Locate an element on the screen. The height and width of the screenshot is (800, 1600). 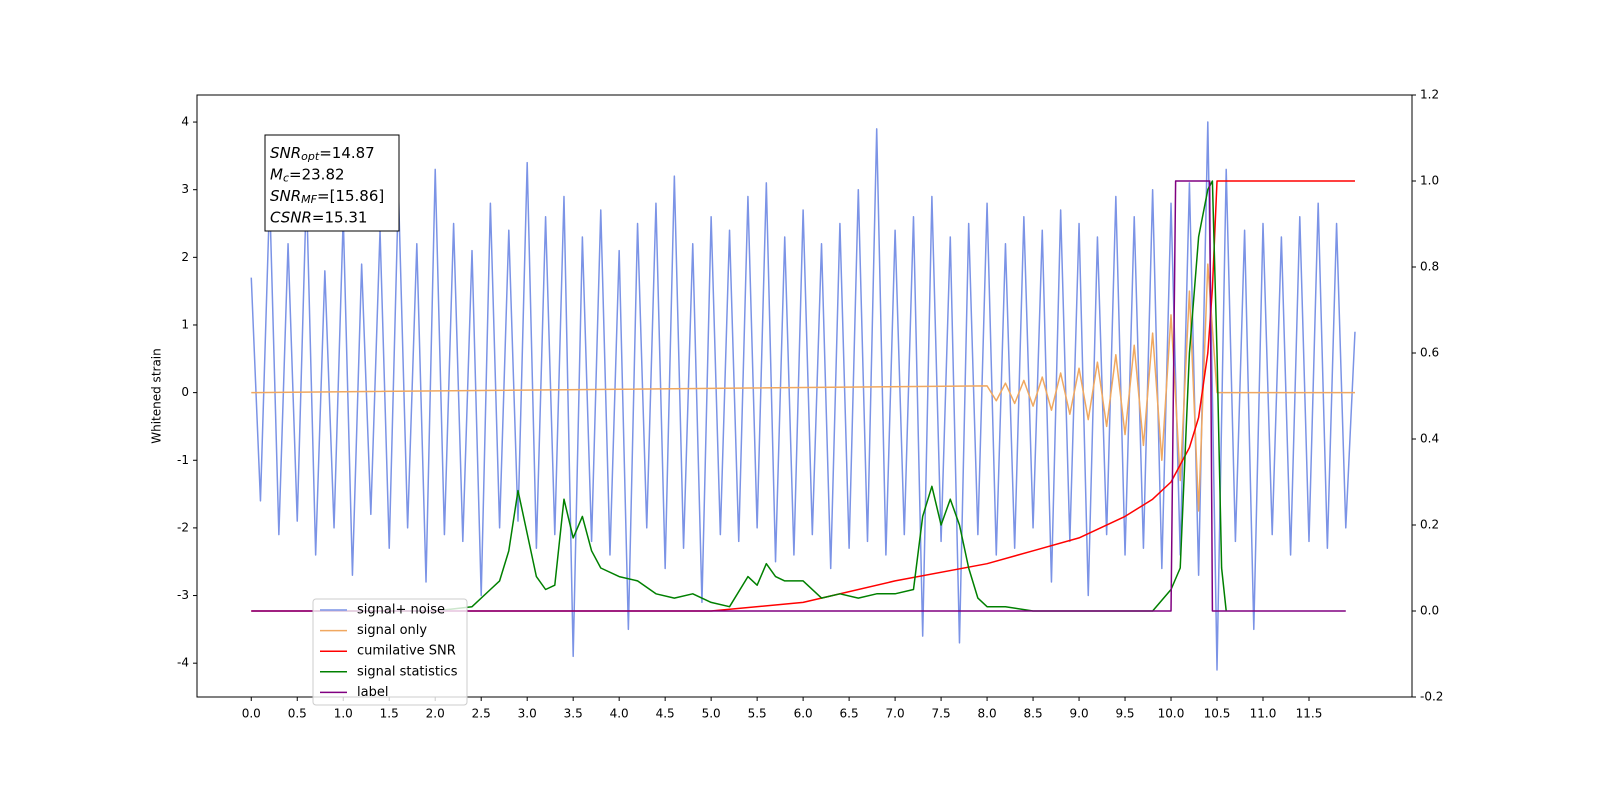
y-tick-label: -4 is located at coordinates (183, 663).